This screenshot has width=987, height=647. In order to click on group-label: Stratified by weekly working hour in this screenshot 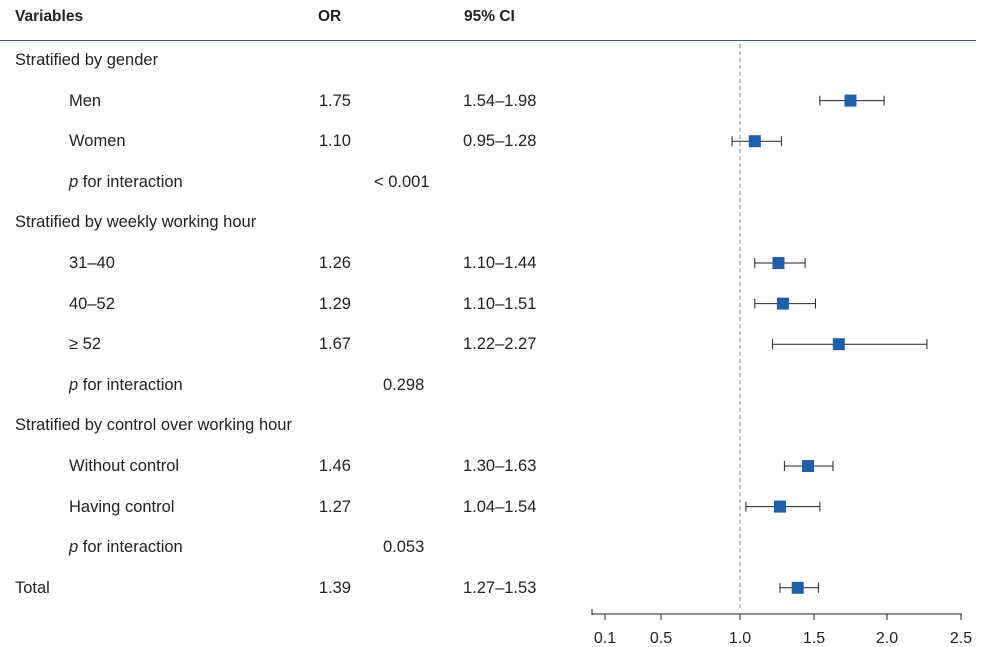, I will do `click(136, 222)`.